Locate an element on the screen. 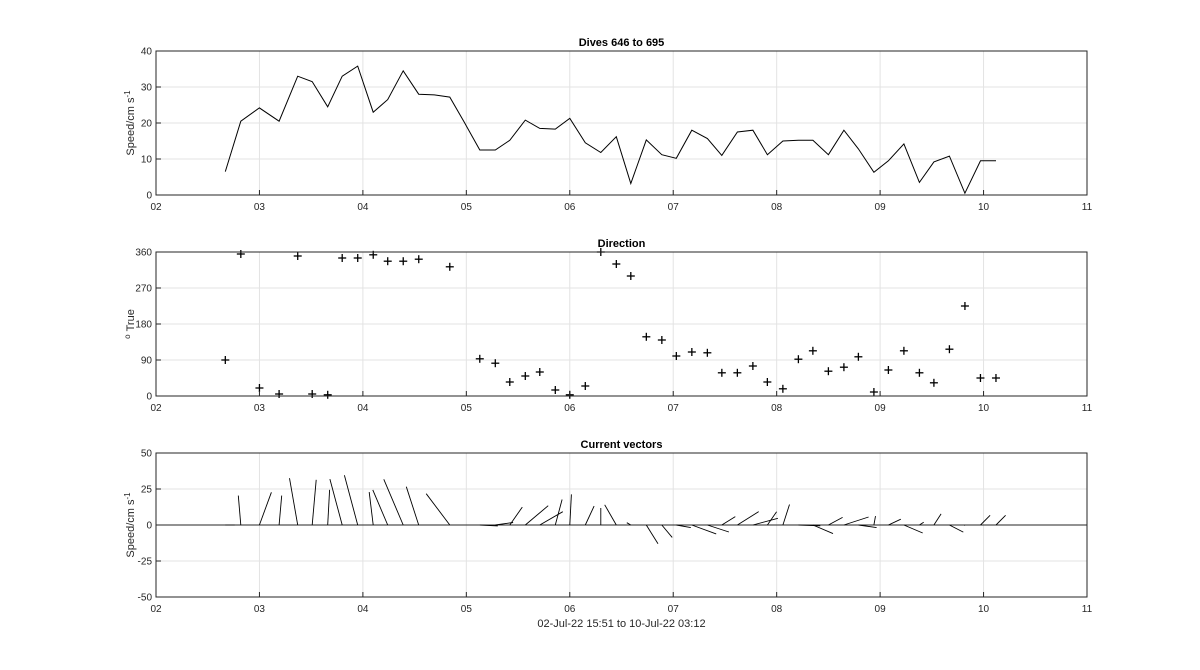 This screenshot has width=1200, height=670. vectors-y-axis-label-text: Speed/cm s is located at coordinates (131, 528).